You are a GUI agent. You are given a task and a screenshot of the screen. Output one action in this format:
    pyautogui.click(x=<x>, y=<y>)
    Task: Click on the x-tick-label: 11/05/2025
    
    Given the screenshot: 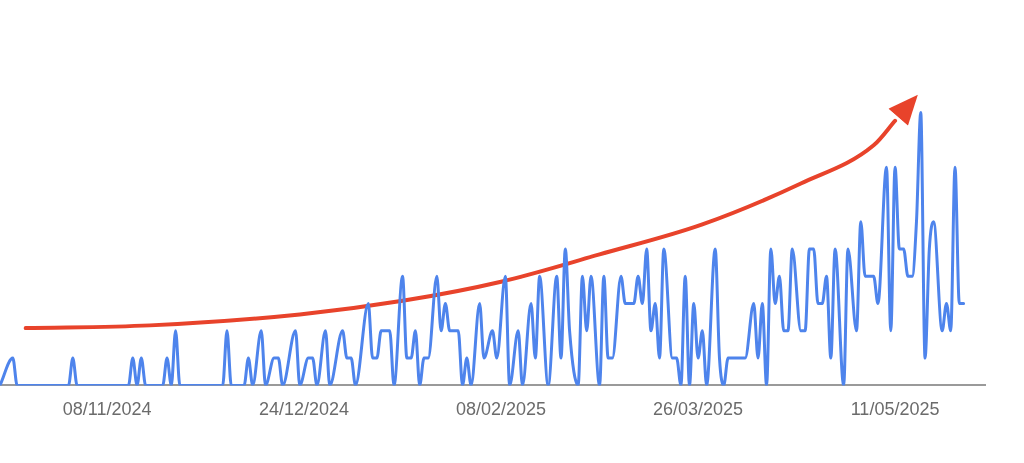 What is the action you would take?
    pyautogui.click(x=895, y=409)
    